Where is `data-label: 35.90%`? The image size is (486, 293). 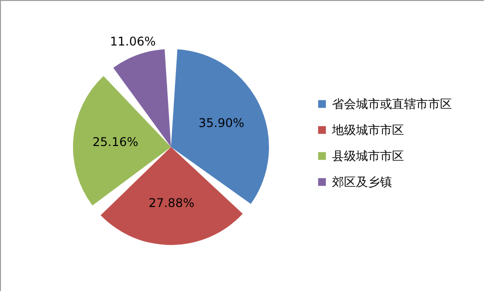
data-label: 35.90% is located at coordinates (221, 123).